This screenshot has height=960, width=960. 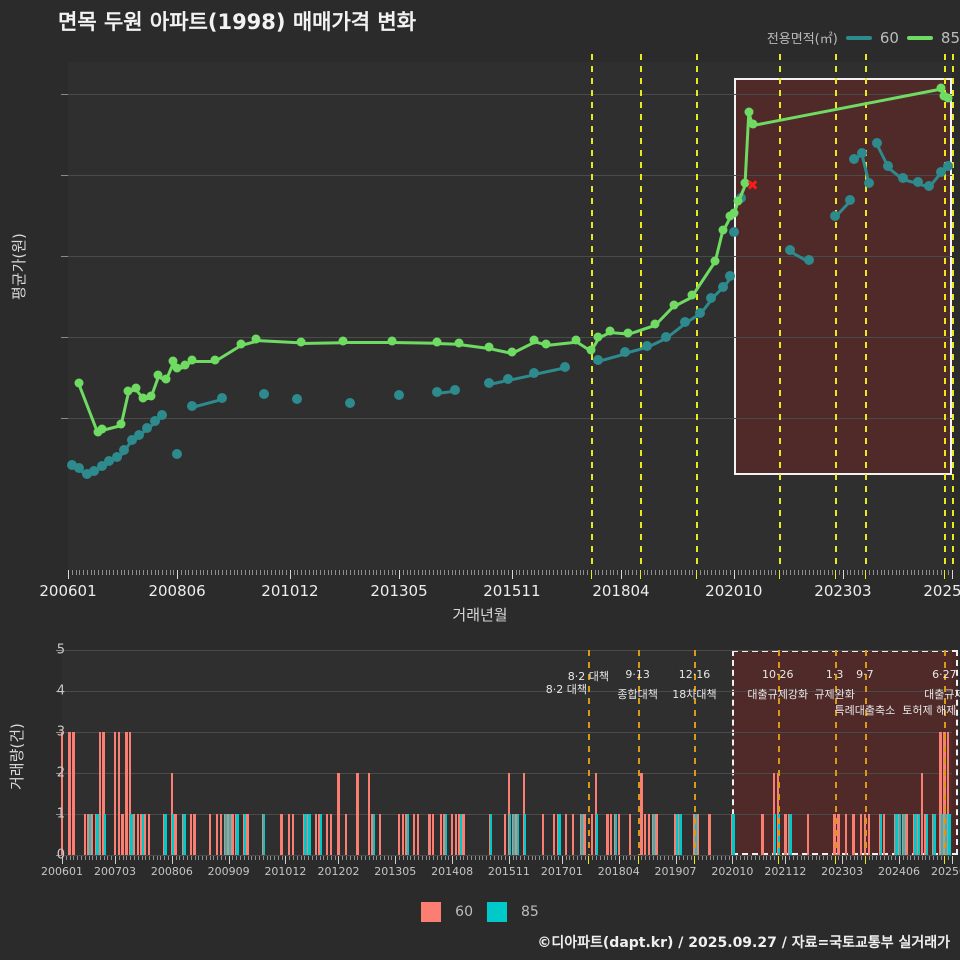 I want to click on price-x-tick-label: 201305, so click(x=399, y=591).